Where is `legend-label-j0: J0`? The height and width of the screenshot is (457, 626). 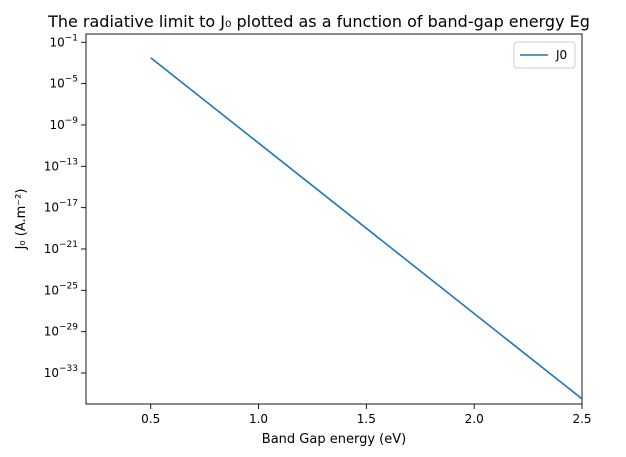
legend-label-j0: J0 is located at coordinates (561, 55).